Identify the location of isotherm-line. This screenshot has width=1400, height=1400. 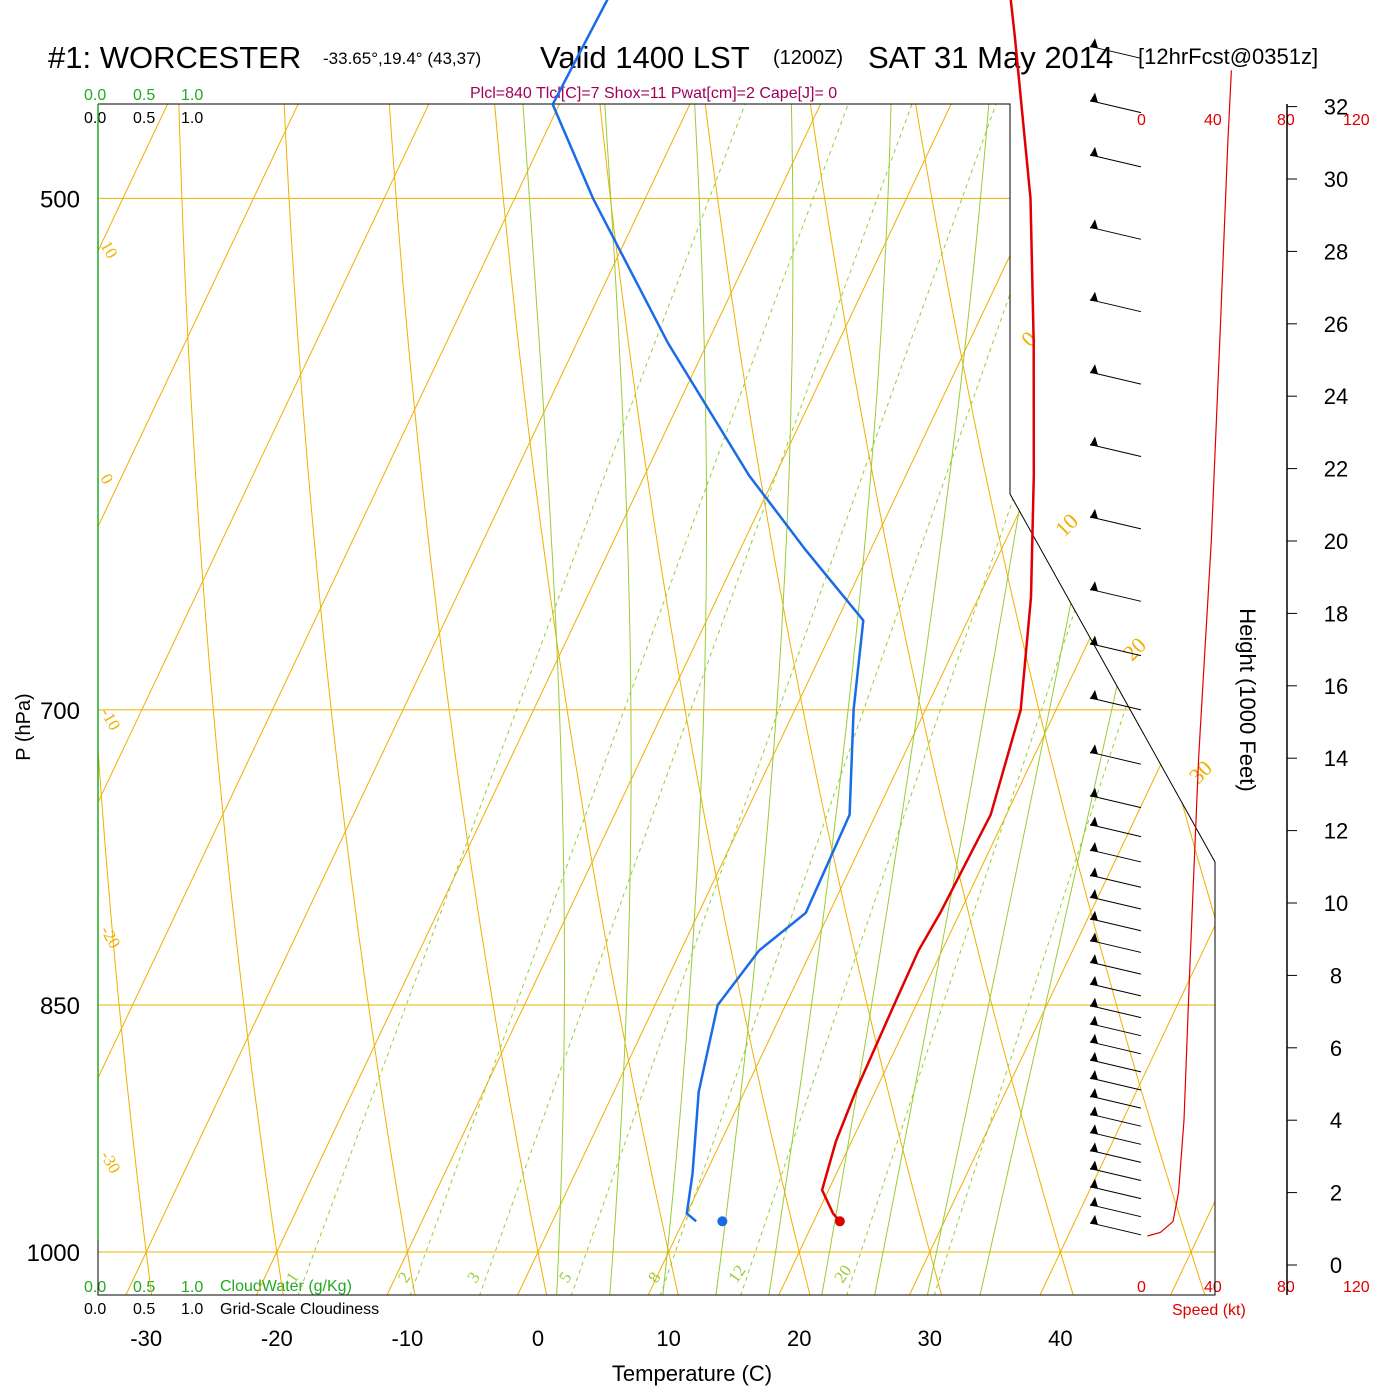
(1343, 663).